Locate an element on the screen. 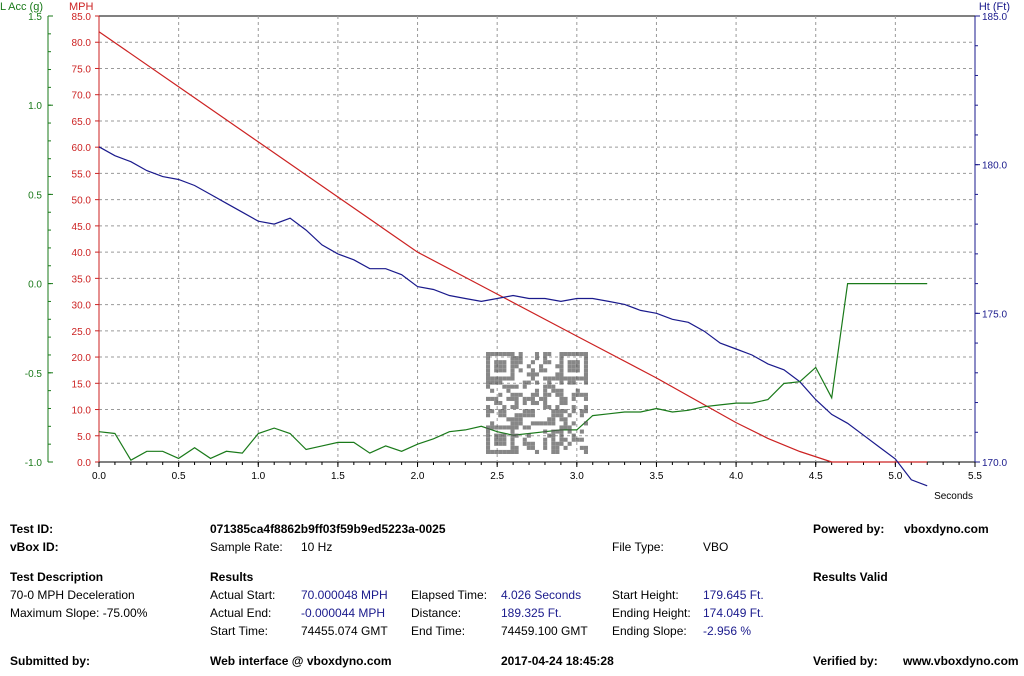 The height and width of the screenshot is (676, 1024). time-tick-label: 0.5 is located at coordinates (179, 476).